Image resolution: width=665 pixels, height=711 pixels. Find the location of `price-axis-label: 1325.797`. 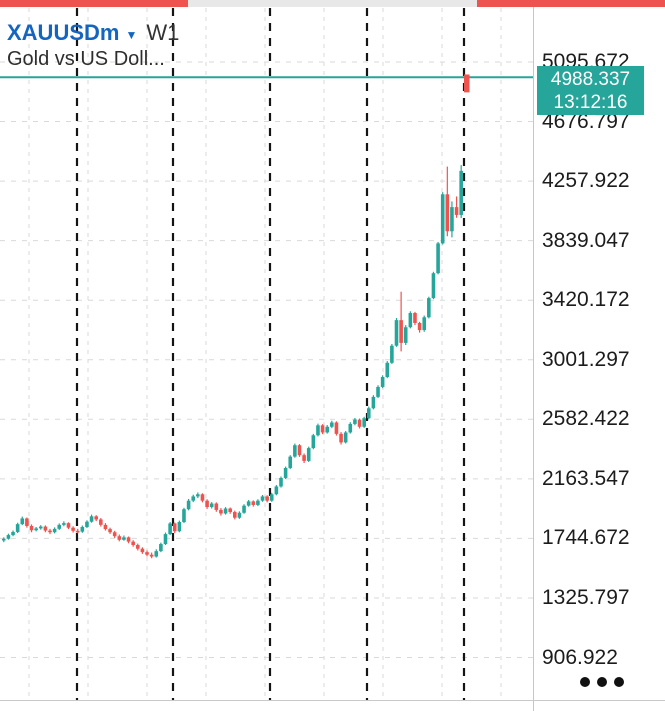

price-axis-label: 1325.797 is located at coordinates (586, 597).